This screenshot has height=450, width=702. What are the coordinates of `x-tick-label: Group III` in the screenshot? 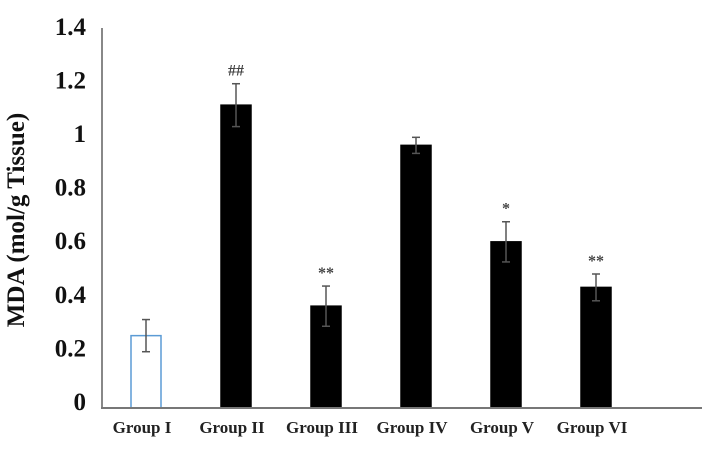 It's located at (322, 427).